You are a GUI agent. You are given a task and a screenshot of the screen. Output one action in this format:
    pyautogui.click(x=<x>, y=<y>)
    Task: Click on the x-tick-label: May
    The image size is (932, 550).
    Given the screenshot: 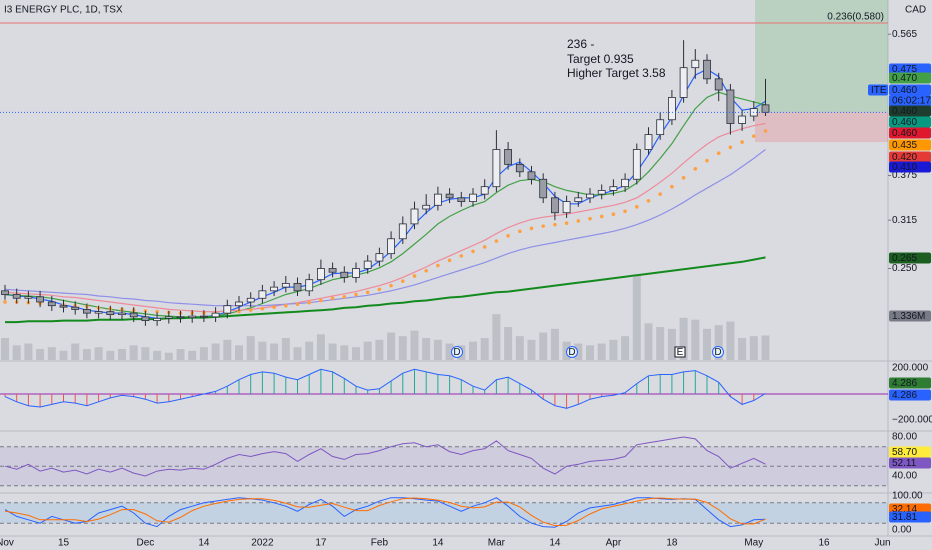 What is the action you would take?
    pyautogui.click(x=753, y=543)
    